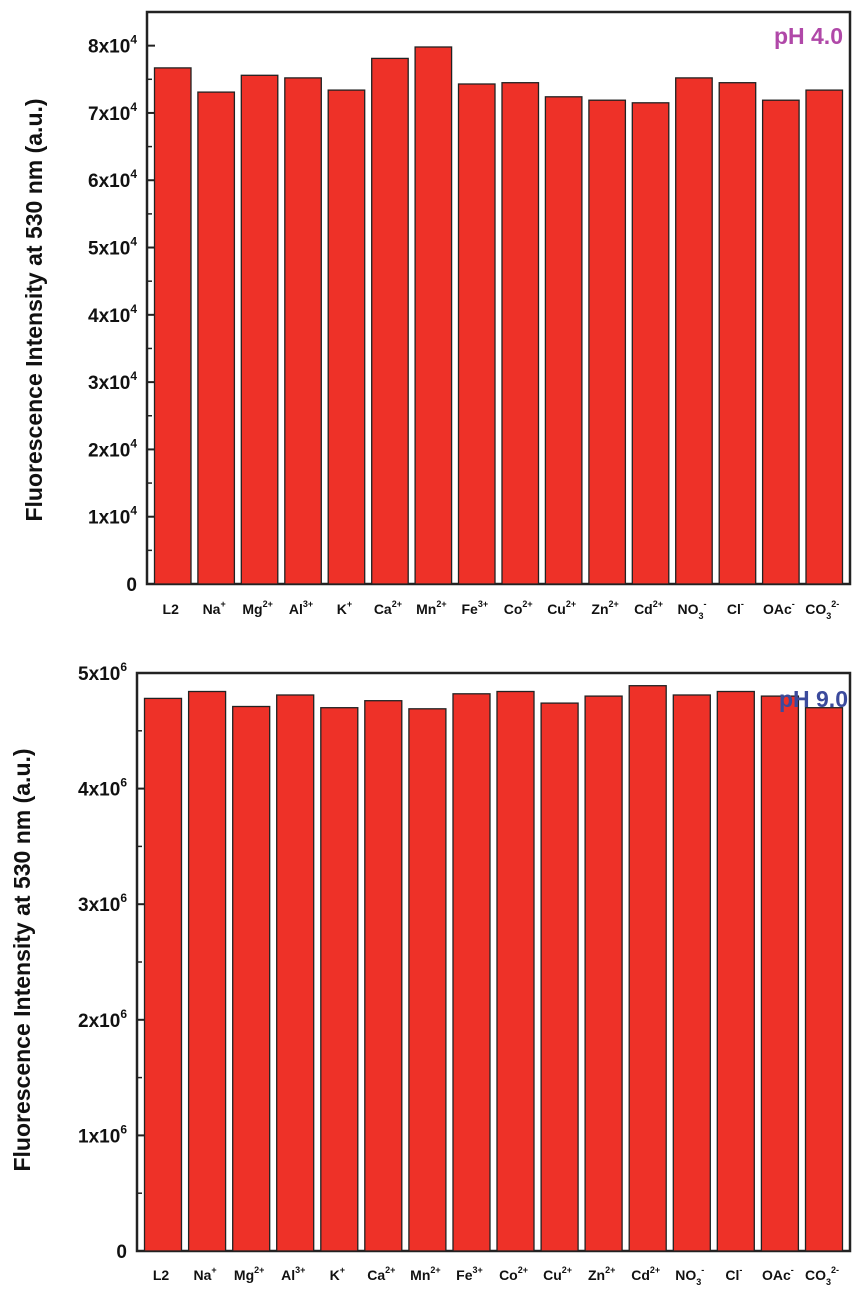 The image size is (853, 1302). Describe the element at coordinates (102, 672) in the screenshot. I see `y-tick-label: 5x10⁶` at that location.